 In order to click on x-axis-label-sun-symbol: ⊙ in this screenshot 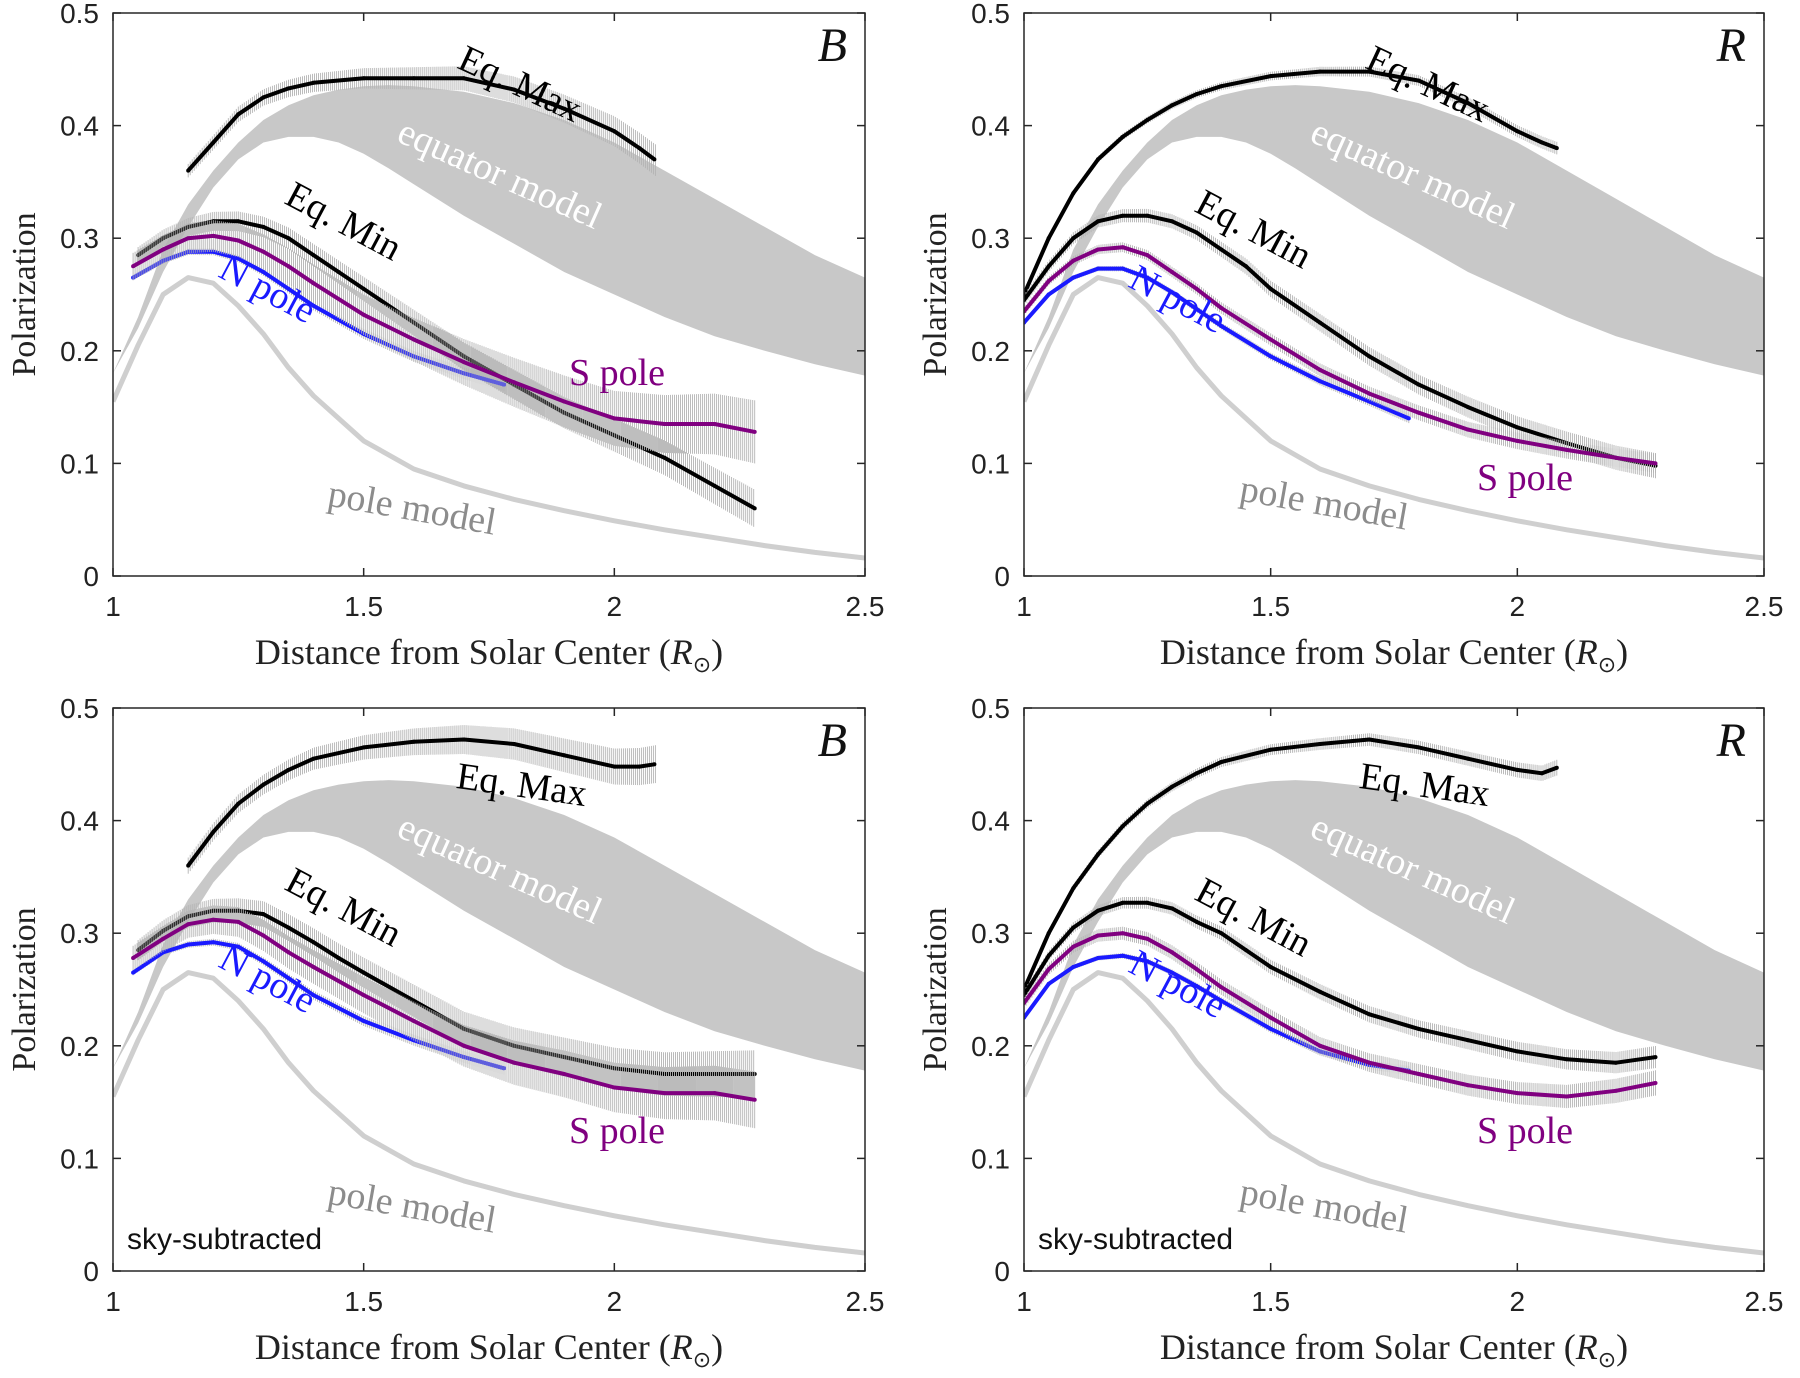, I will do `click(702, 1359)`.